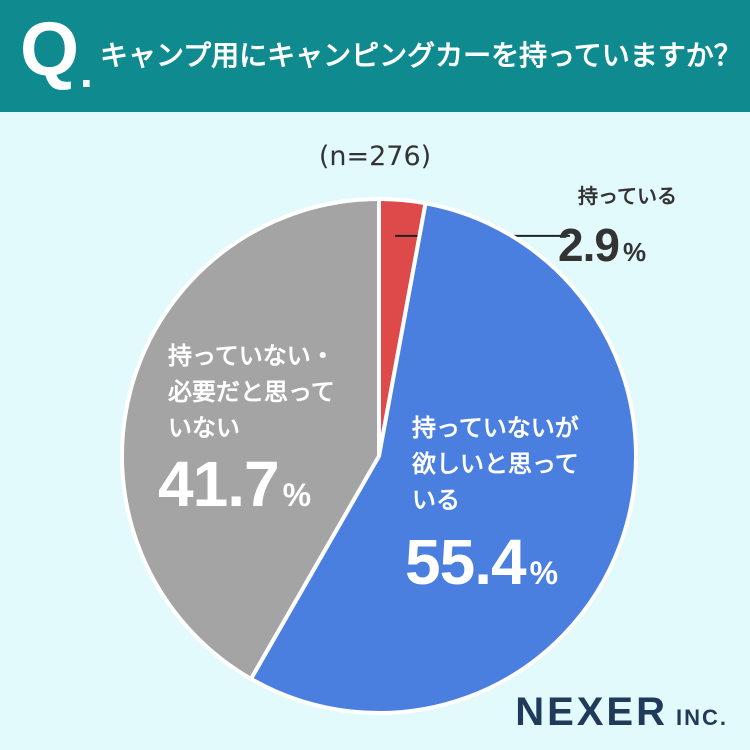 The width and height of the screenshot is (750, 750). I want to click on slice-value-want: 55.4%, so click(481, 562).